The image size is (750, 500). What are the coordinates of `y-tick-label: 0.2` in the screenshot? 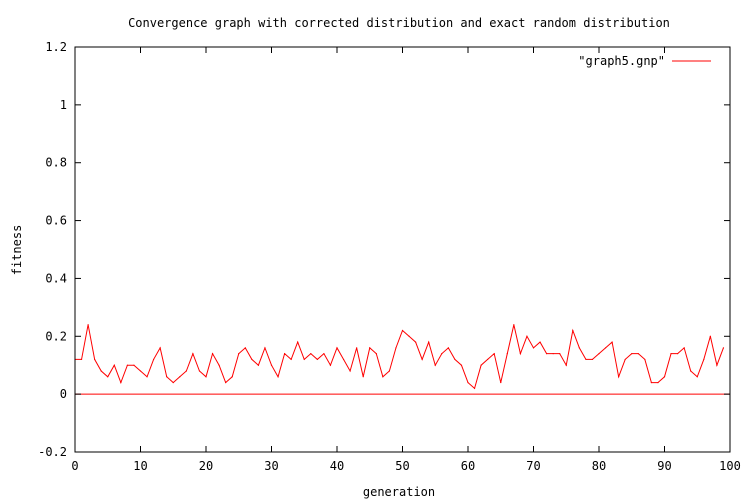 It's located at (56, 336).